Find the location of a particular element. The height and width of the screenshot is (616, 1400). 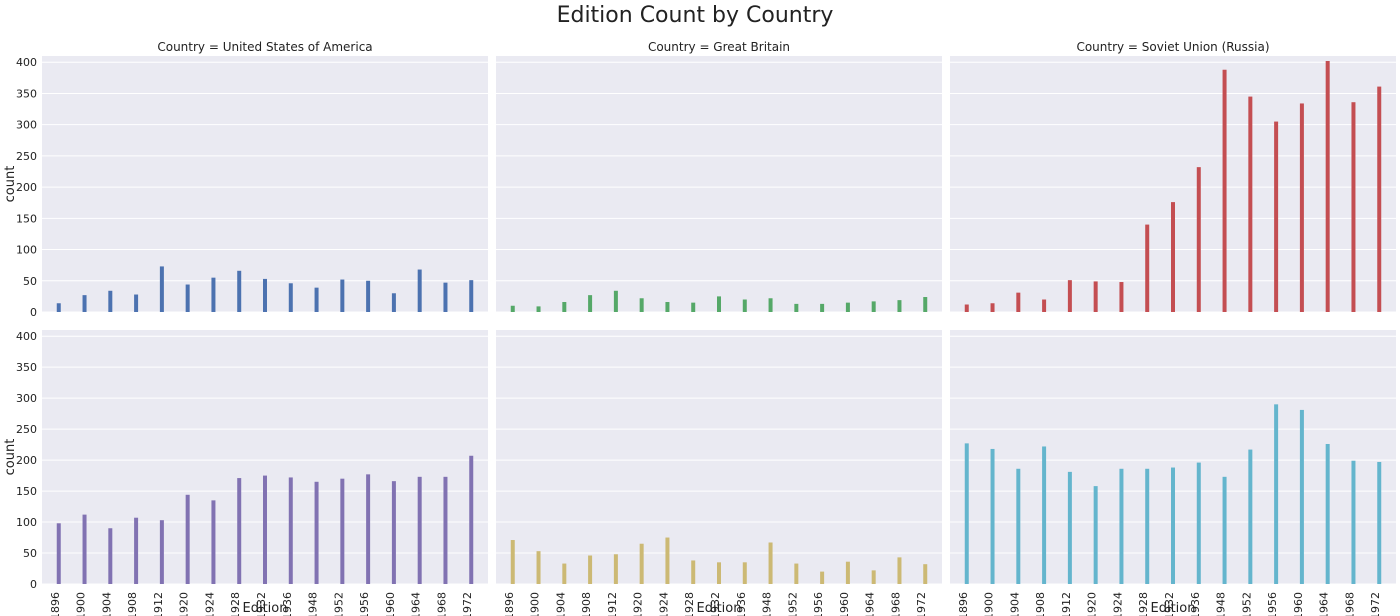

x-tick-label: 1900 is located at coordinates (535, 604).